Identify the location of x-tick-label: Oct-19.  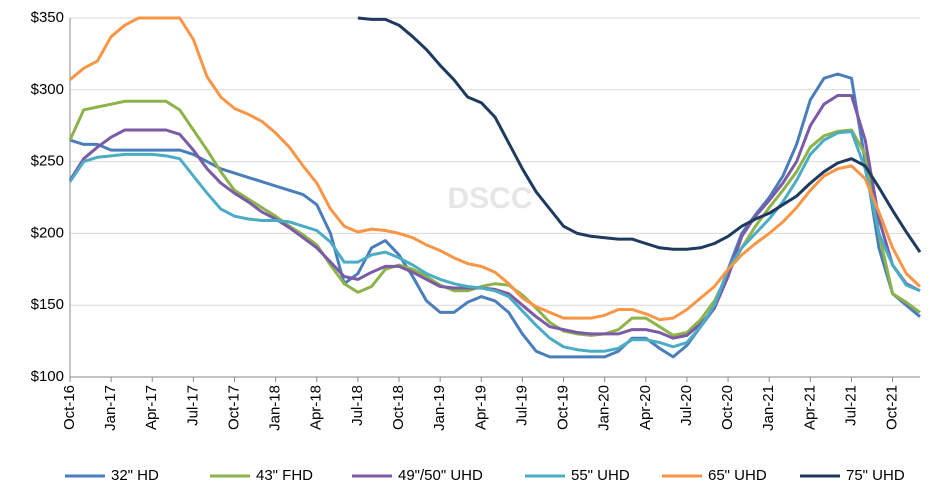
(563, 407).